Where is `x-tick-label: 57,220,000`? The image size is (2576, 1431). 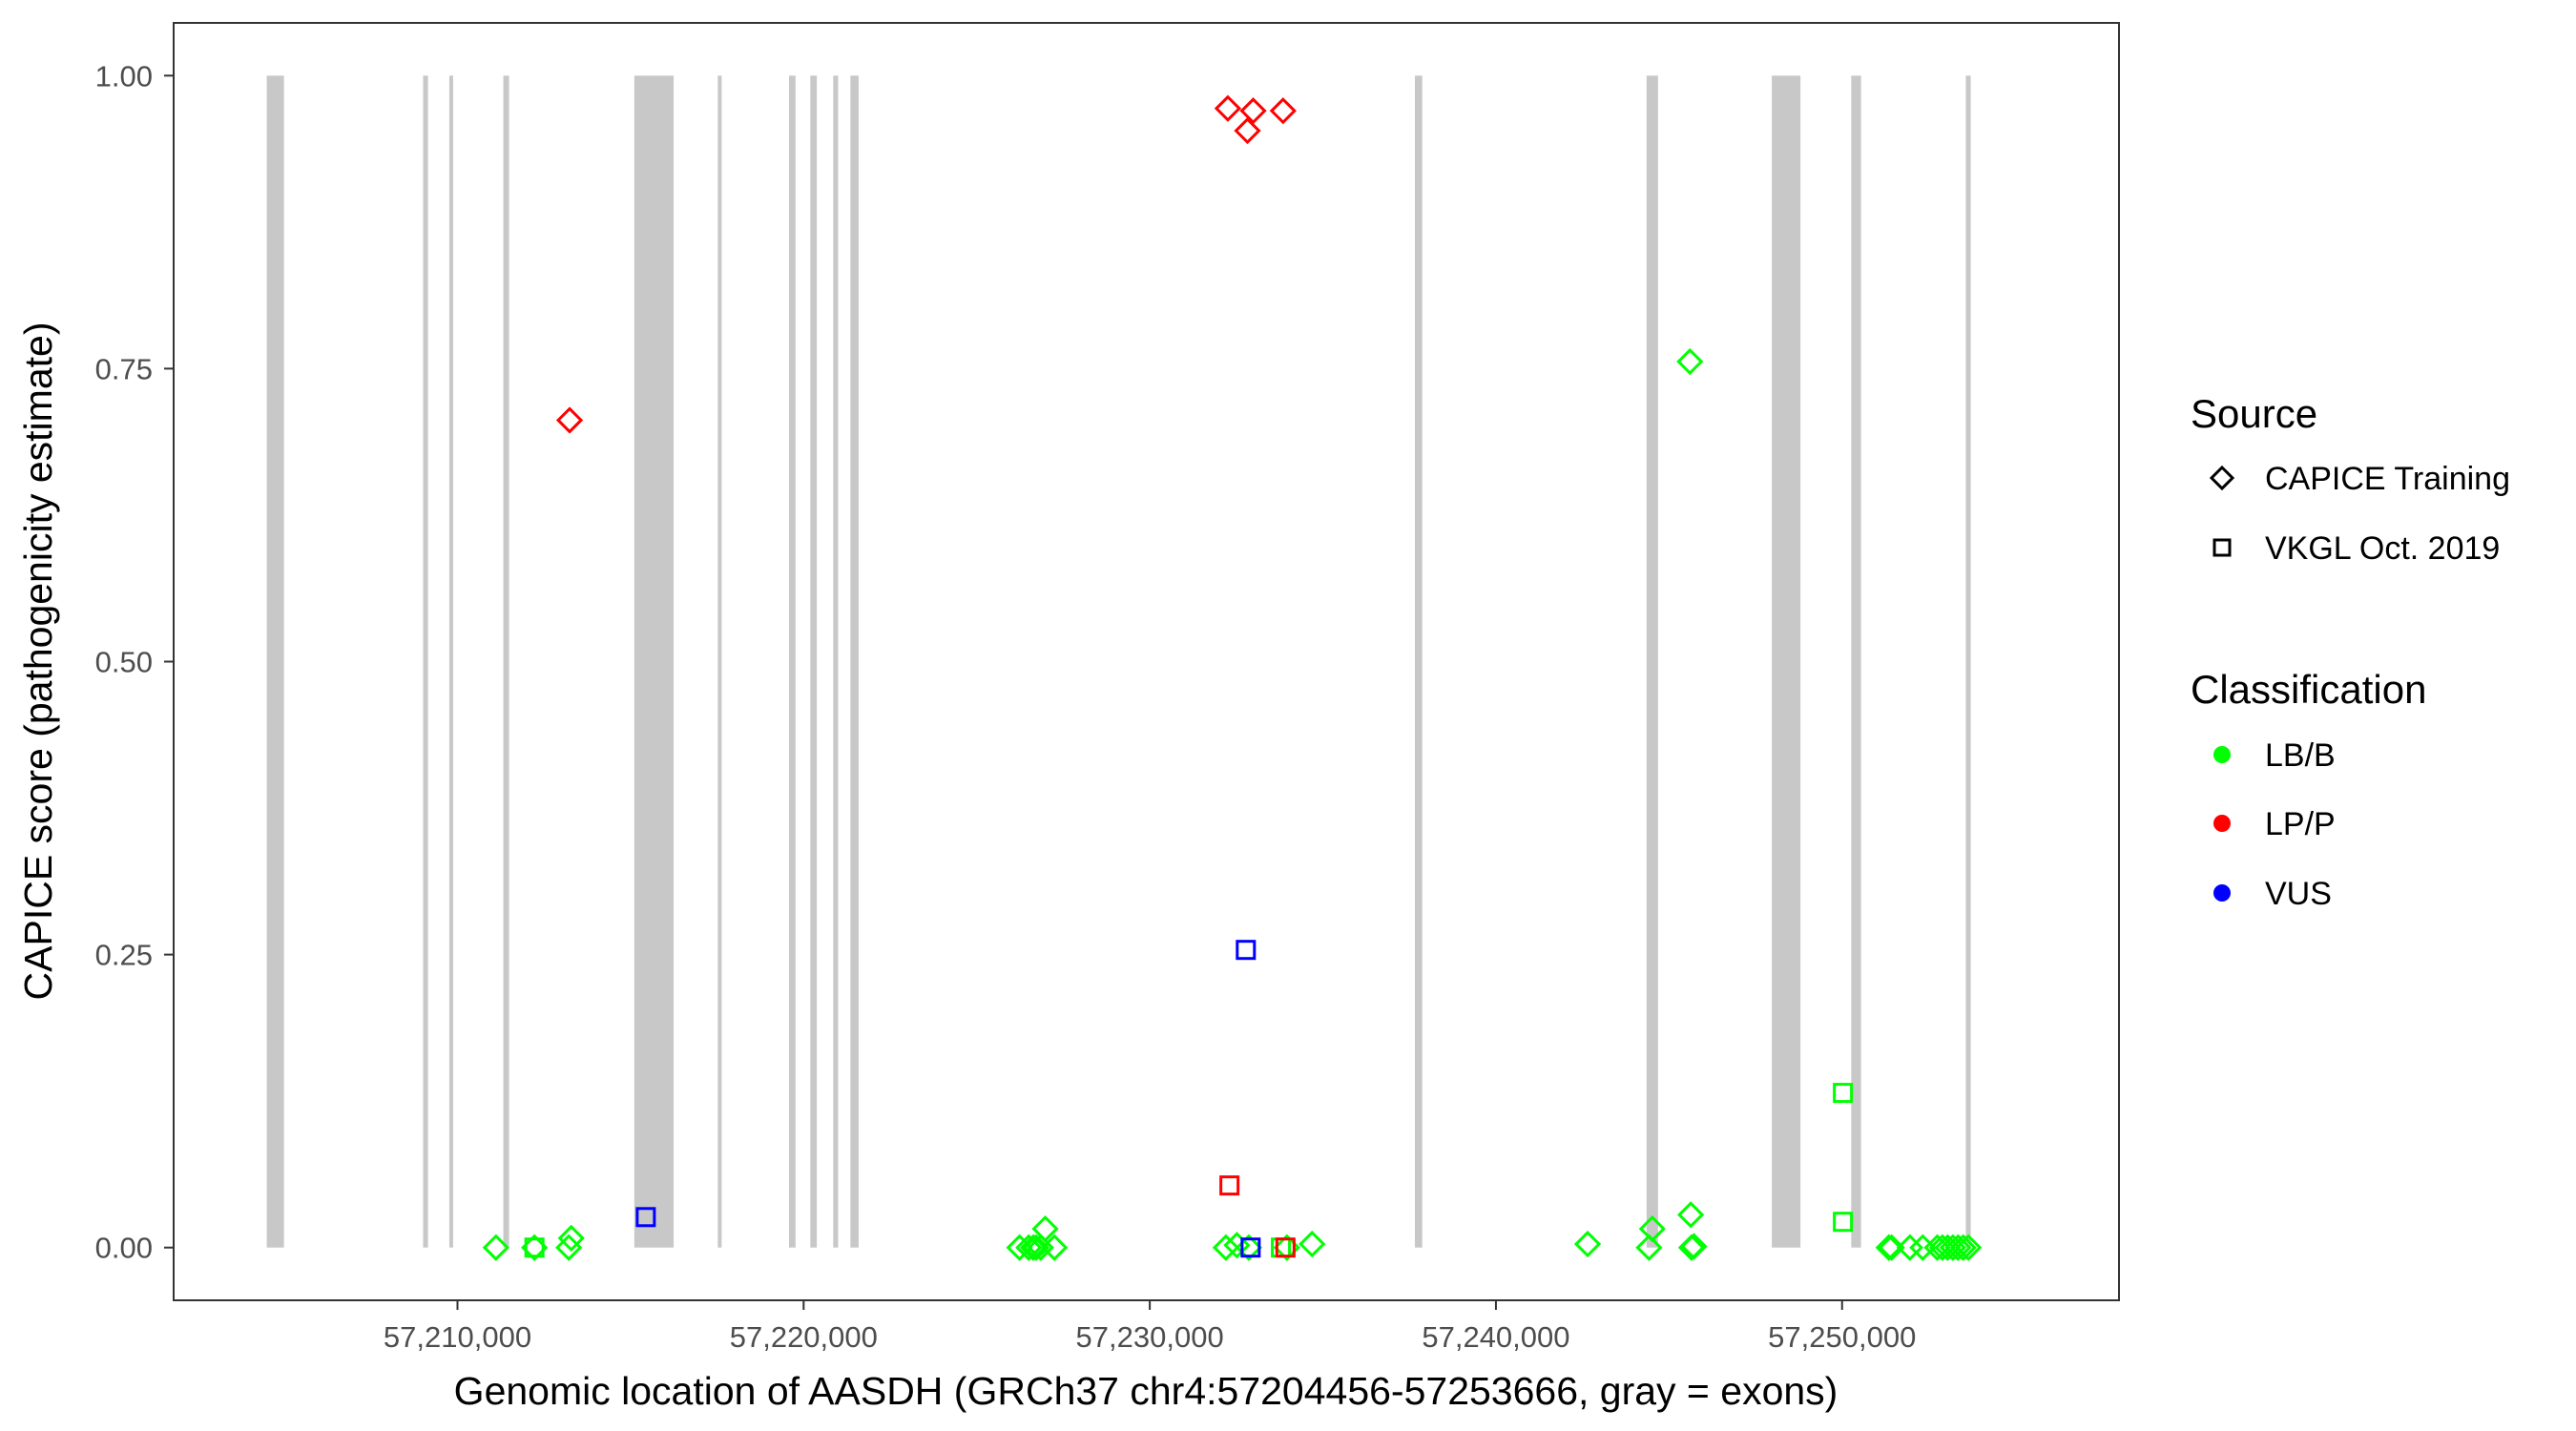
x-tick-label: 57,220,000 is located at coordinates (804, 1337).